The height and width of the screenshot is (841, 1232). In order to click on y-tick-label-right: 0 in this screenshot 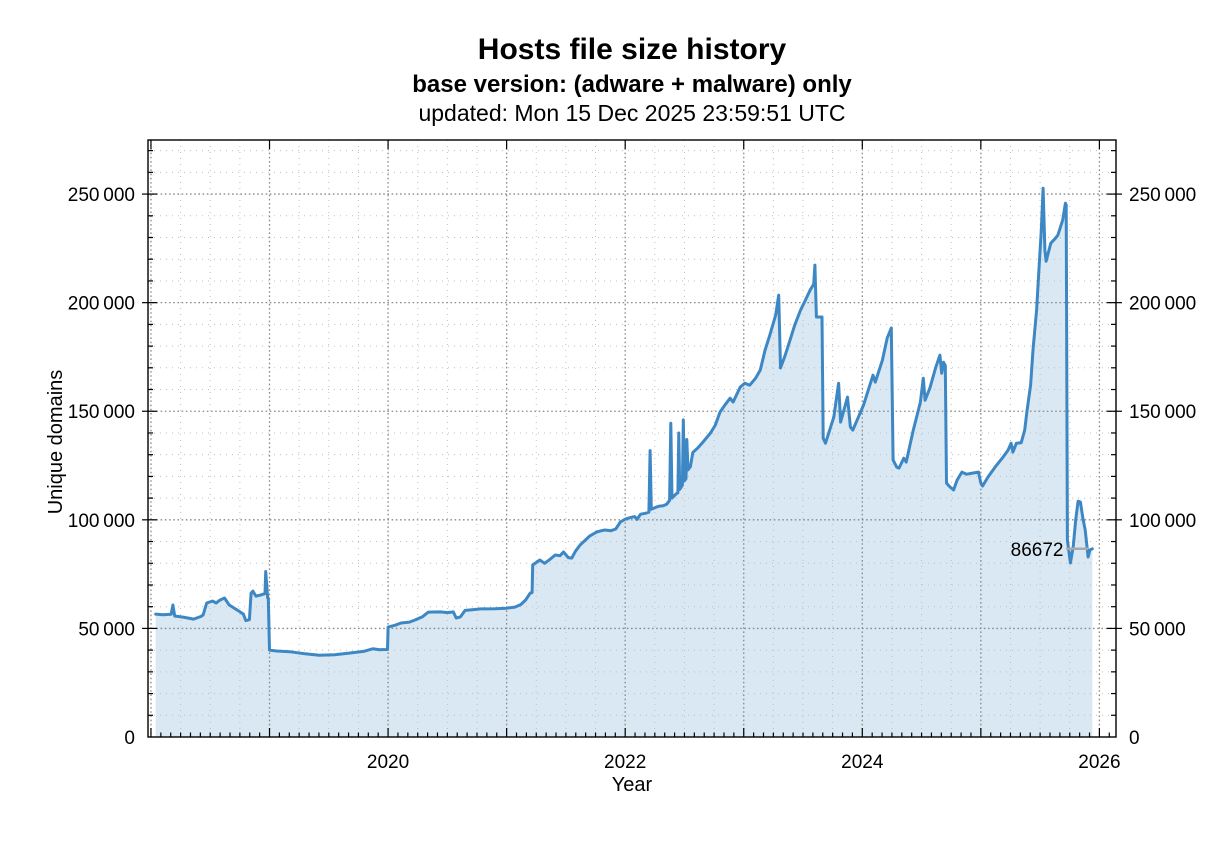, I will do `click(1134, 738)`.